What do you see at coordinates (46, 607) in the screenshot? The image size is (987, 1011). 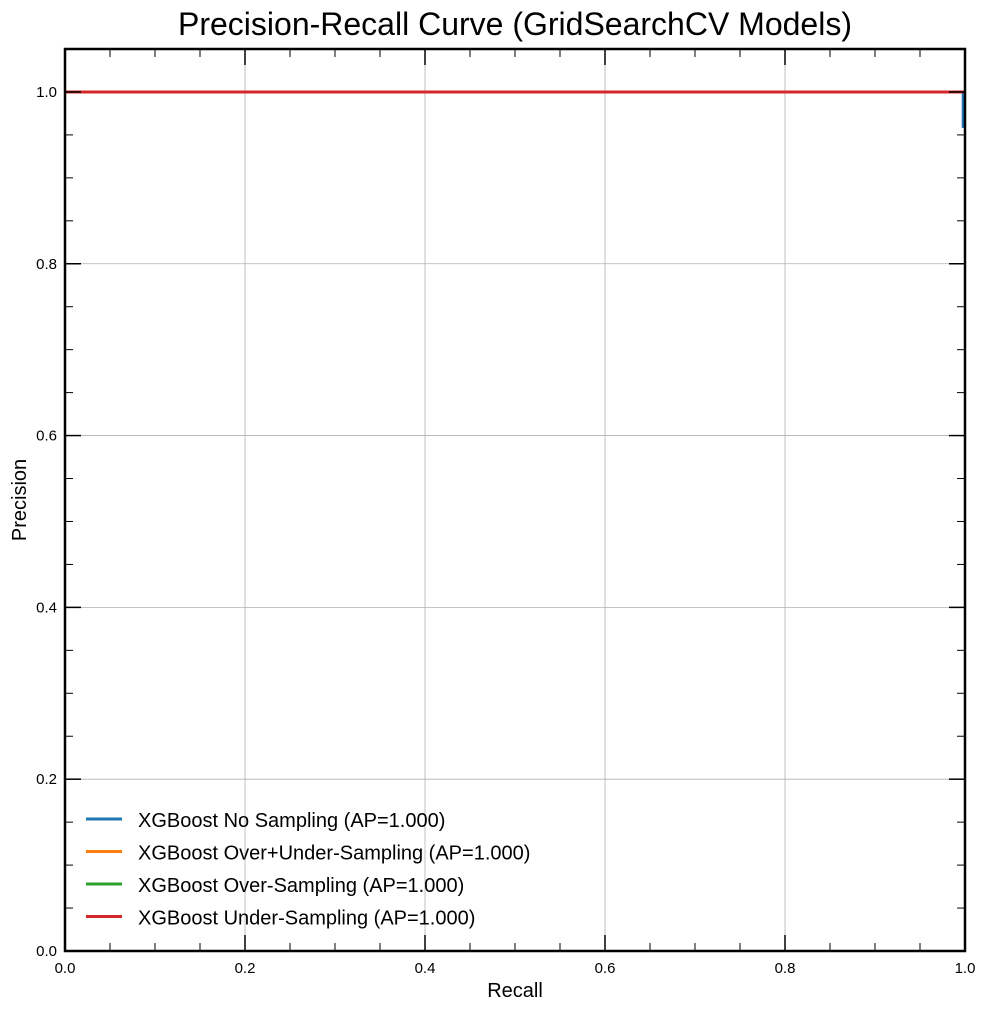 I see `y-tick-label: 0.4` at bounding box center [46, 607].